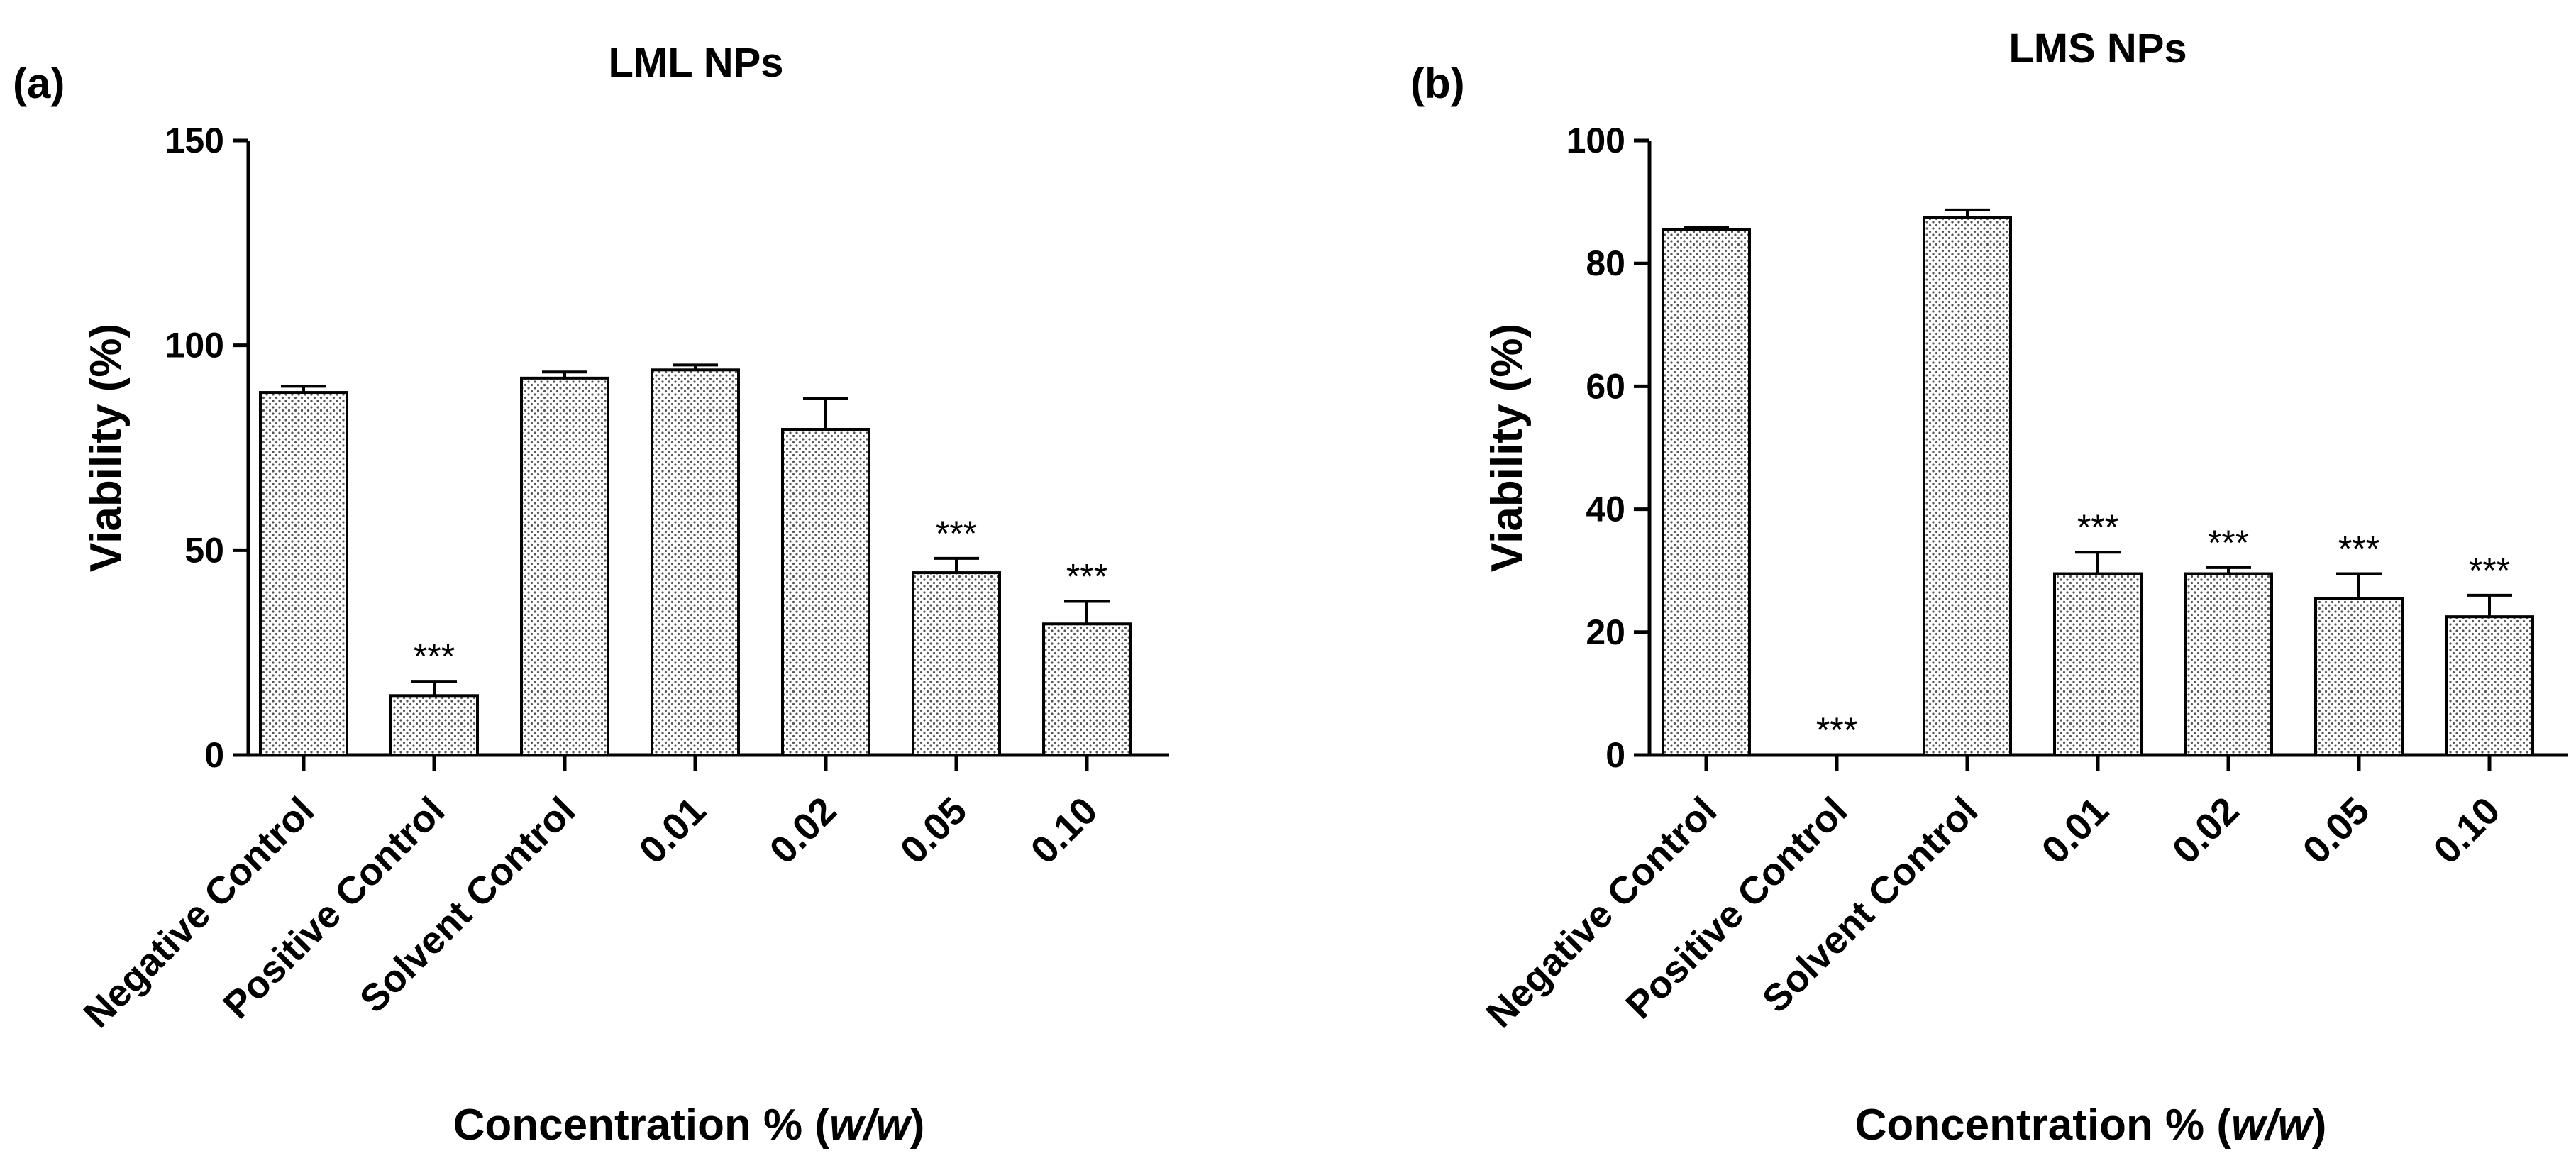  What do you see at coordinates (695, 63) in the screenshot?
I see `chart-title: LML NPs` at bounding box center [695, 63].